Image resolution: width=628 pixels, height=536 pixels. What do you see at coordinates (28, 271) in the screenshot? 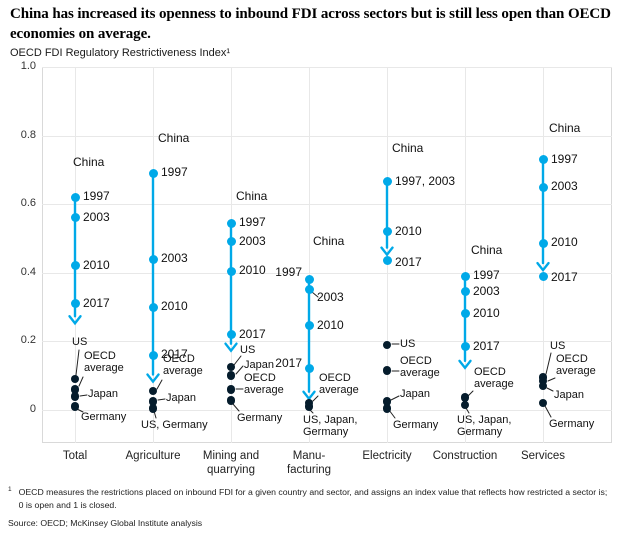
I see `y-tick-label: 0.4` at bounding box center [28, 271].